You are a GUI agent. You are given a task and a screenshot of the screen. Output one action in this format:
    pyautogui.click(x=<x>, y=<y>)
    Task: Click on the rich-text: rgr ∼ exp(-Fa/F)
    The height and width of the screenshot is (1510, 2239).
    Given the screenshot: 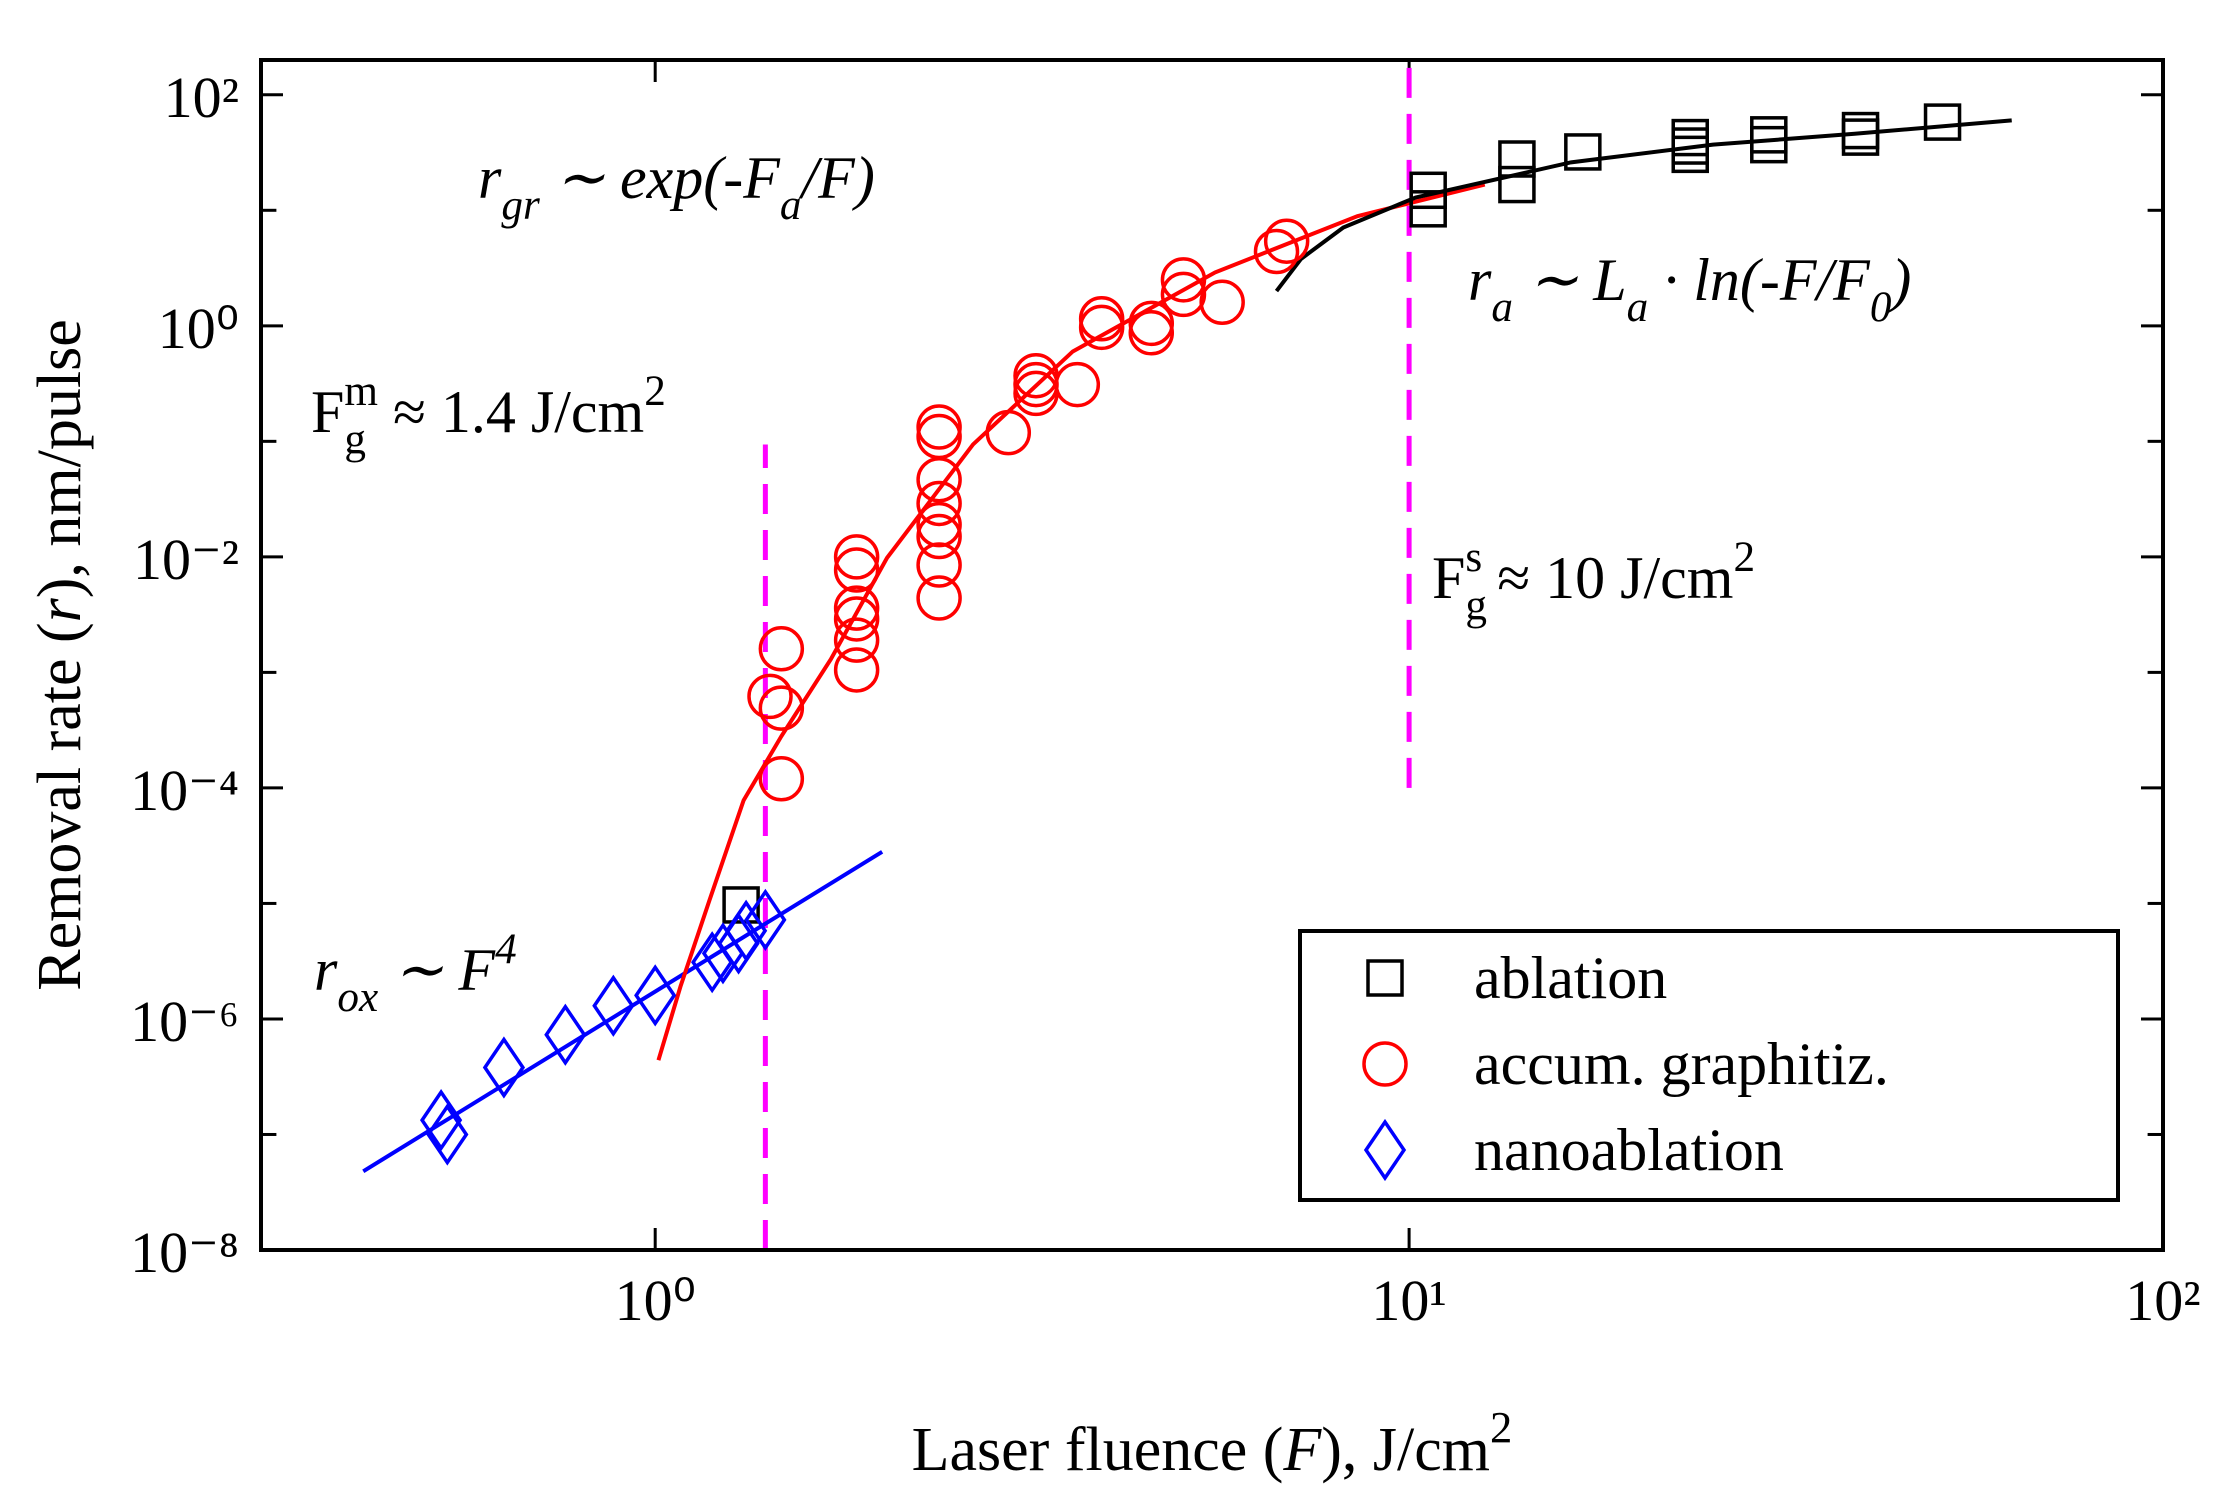 What is the action you would take?
    pyautogui.click(x=676, y=187)
    